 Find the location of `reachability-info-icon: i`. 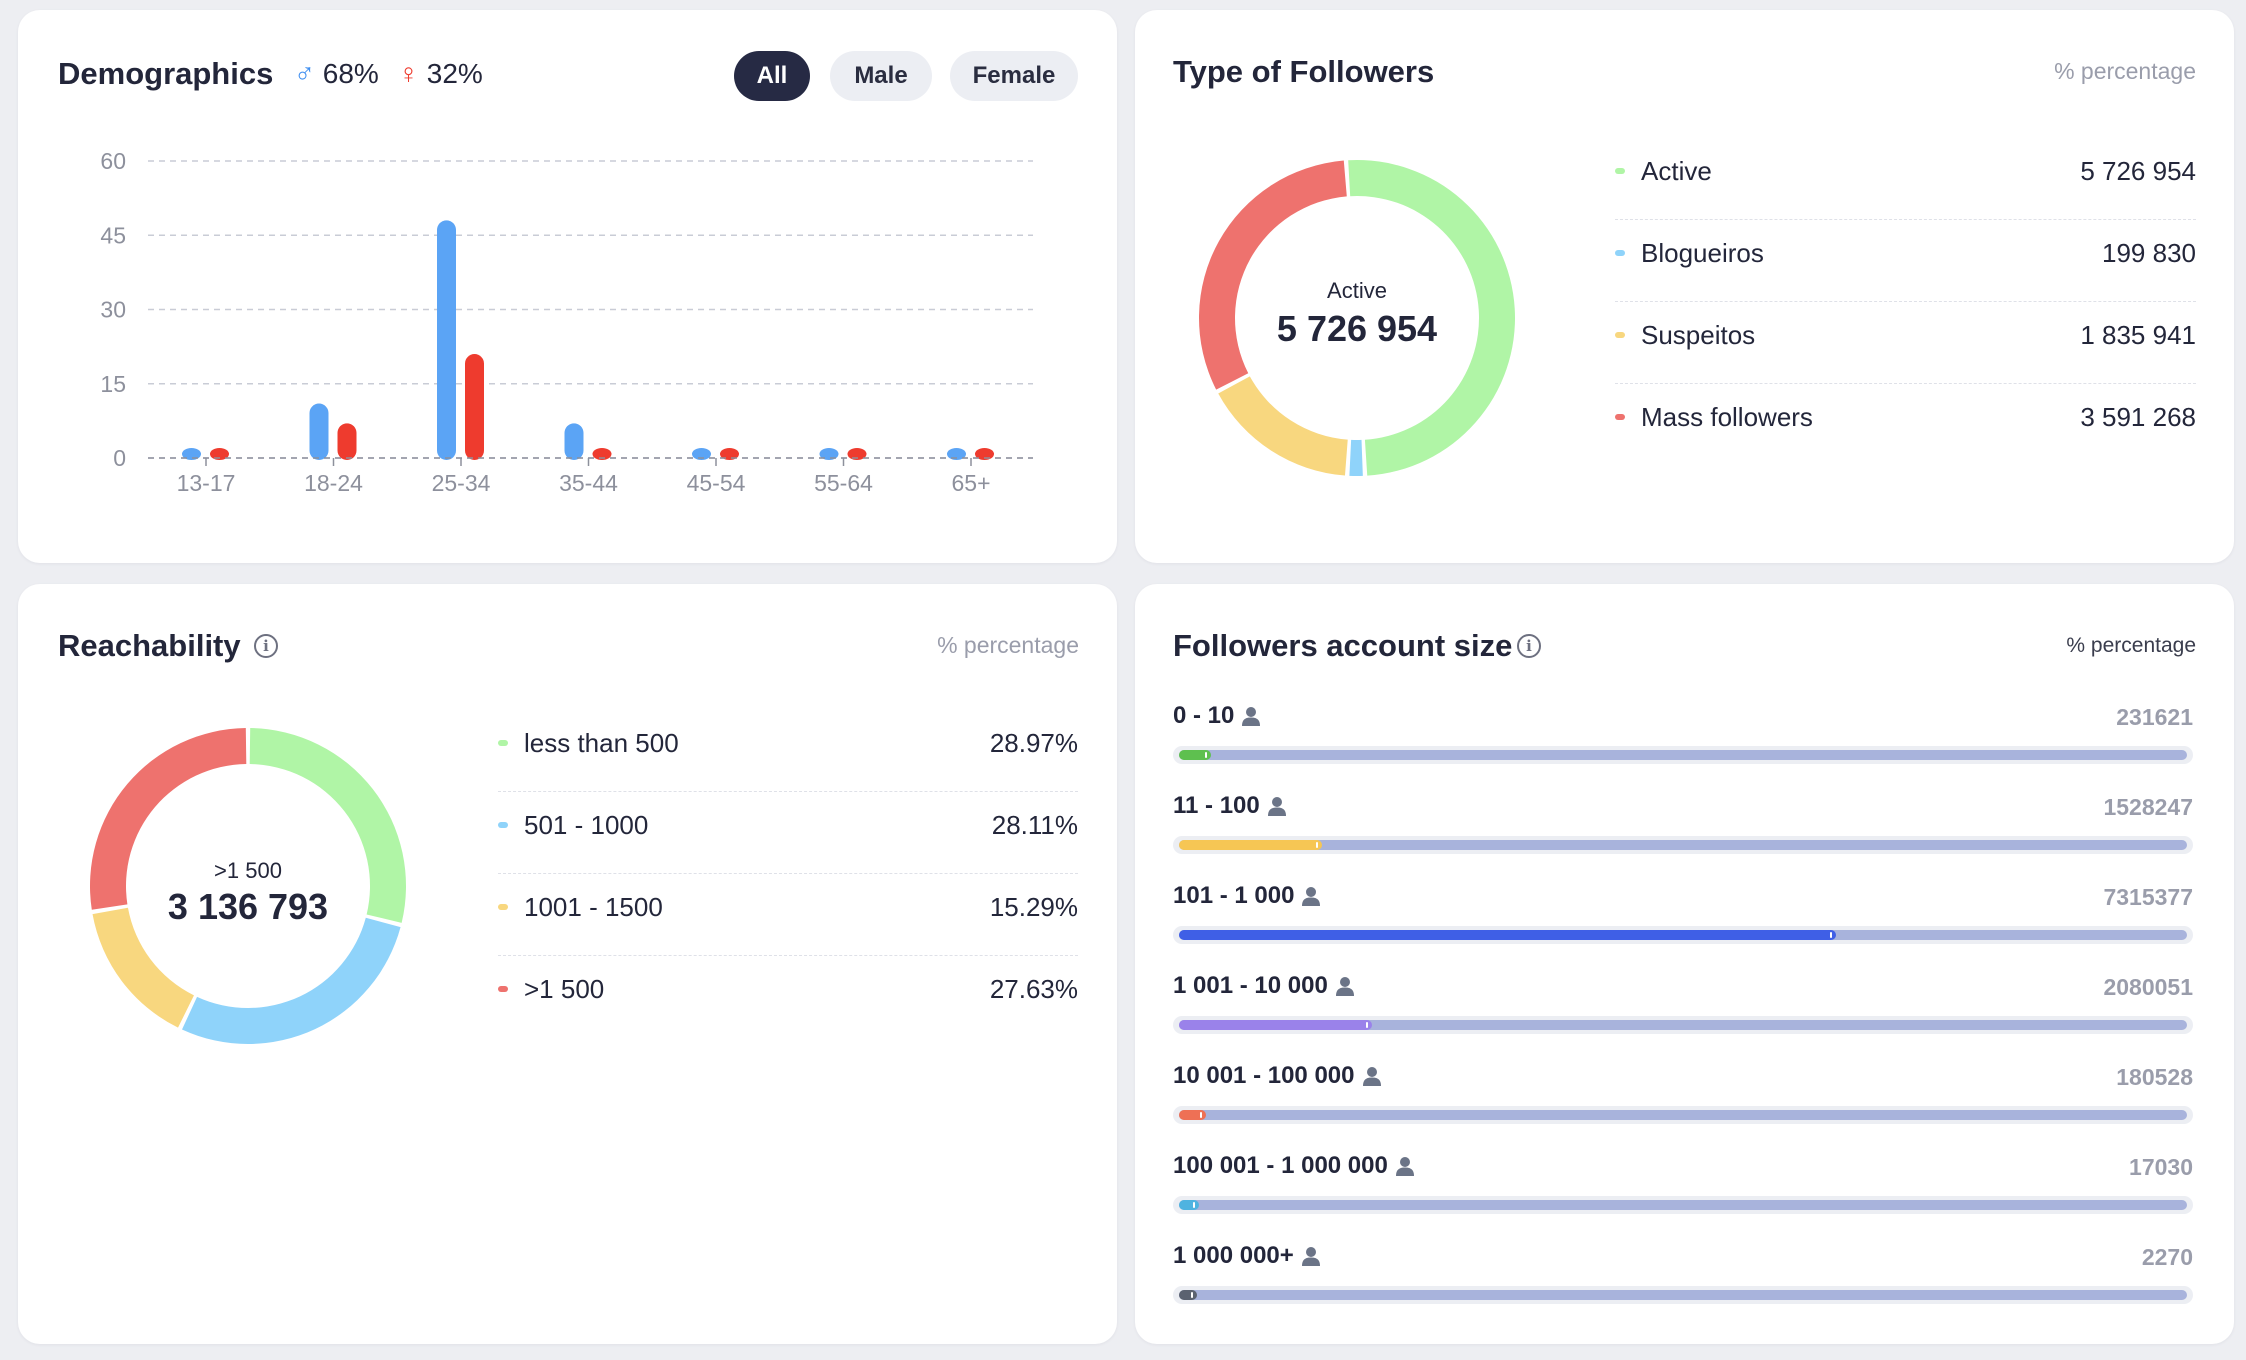

reachability-info-icon: i is located at coordinates (266, 646).